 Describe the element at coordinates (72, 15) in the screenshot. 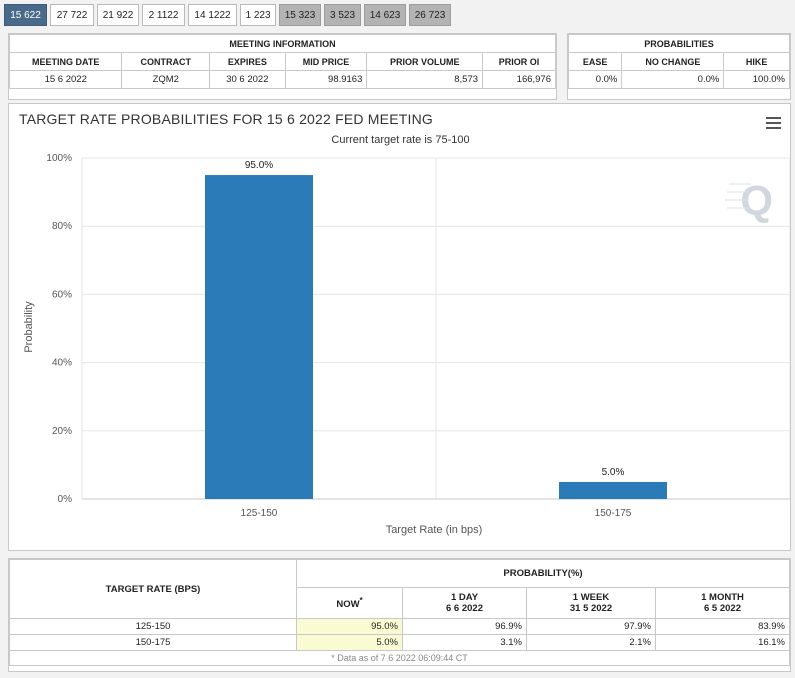

I see `tab-meeting-2: 27 722` at that location.